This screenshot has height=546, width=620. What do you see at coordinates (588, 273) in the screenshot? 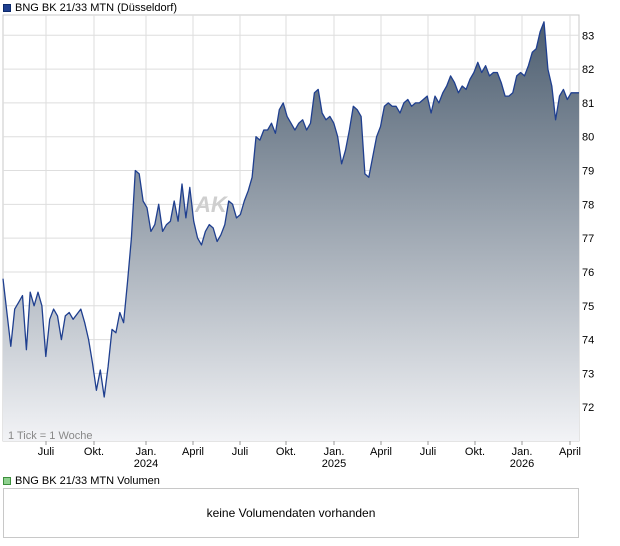
I see `y-tick-label: 76` at bounding box center [588, 273].